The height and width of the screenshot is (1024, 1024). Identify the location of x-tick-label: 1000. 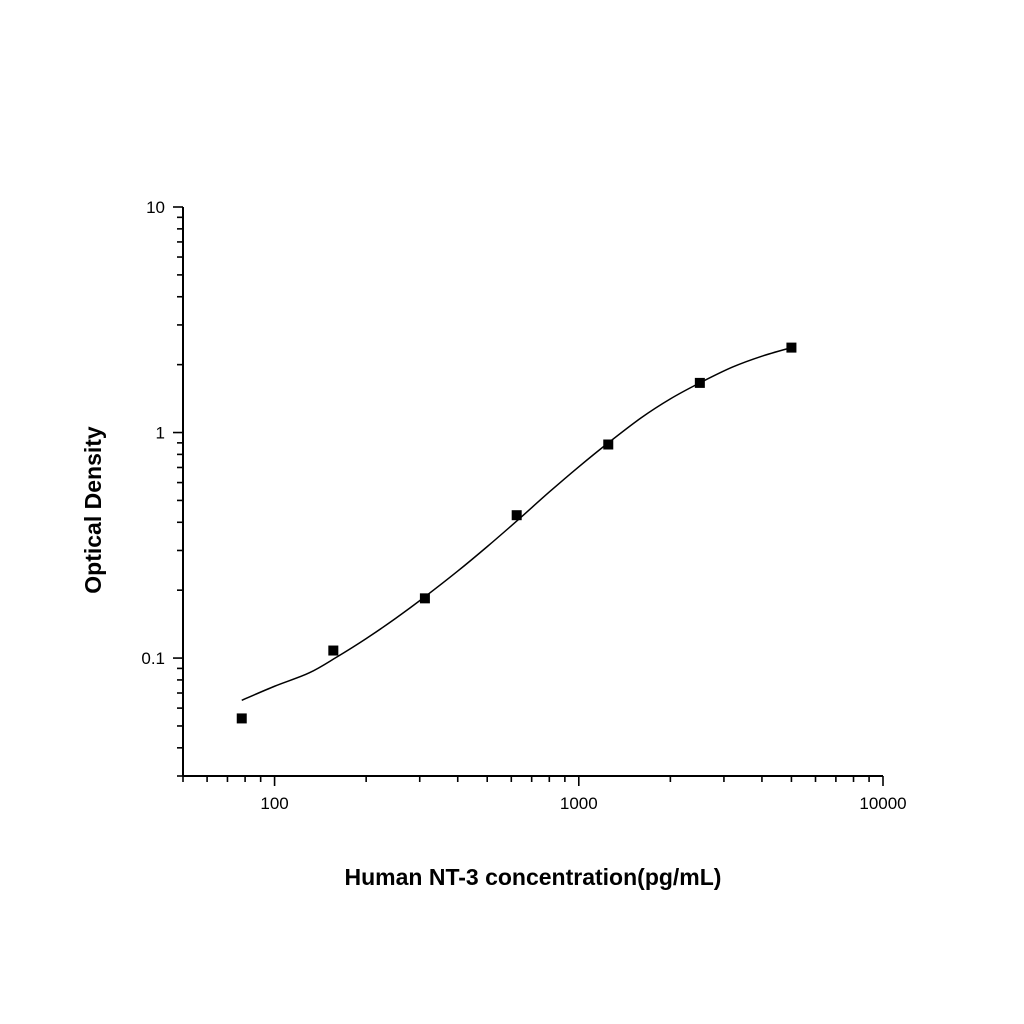
(579, 803).